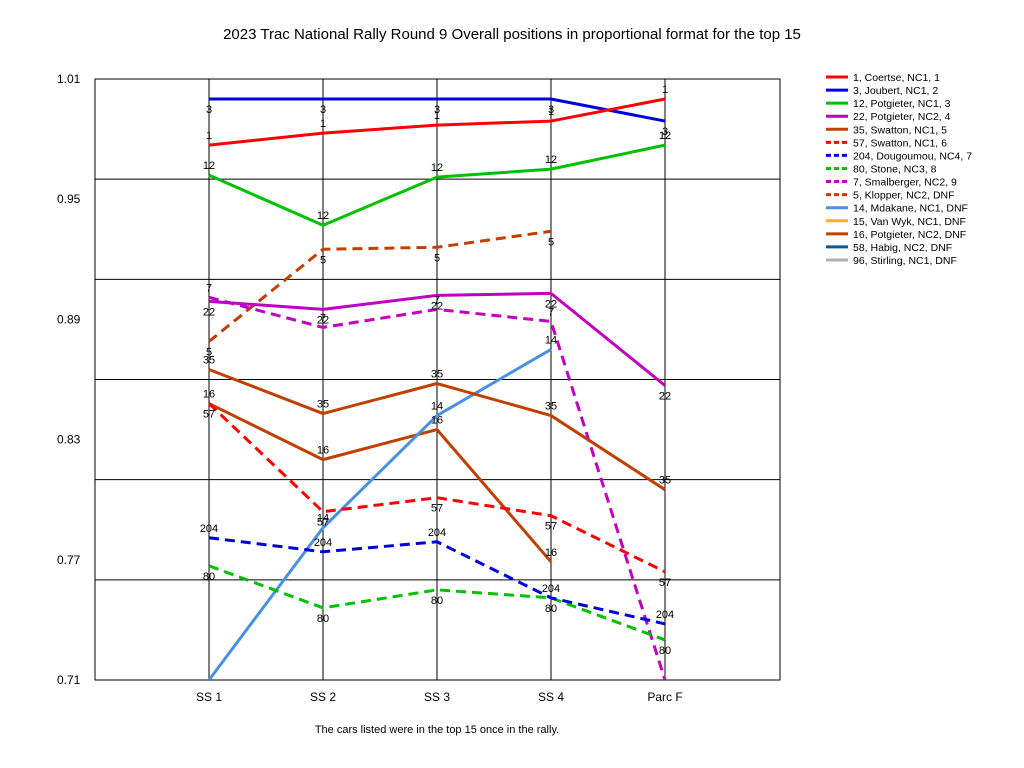 The image size is (1024, 768). I want to click on legend-entry: 57, Swatton, NC1, 6, so click(900, 143).